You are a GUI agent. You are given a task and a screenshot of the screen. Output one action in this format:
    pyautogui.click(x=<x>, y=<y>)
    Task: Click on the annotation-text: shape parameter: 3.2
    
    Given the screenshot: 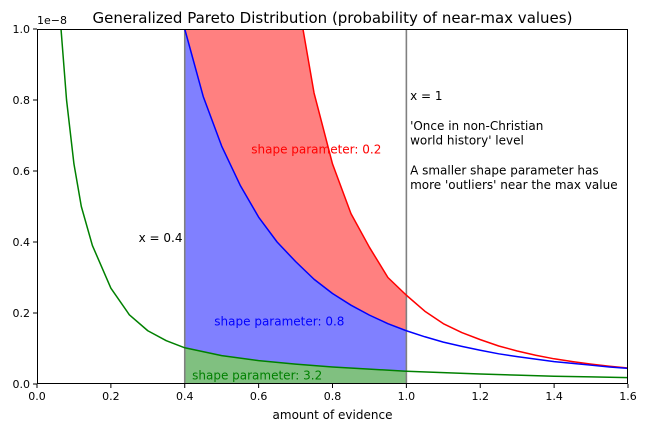 What is the action you would take?
    pyautogui.click(x=257, y=376)
    